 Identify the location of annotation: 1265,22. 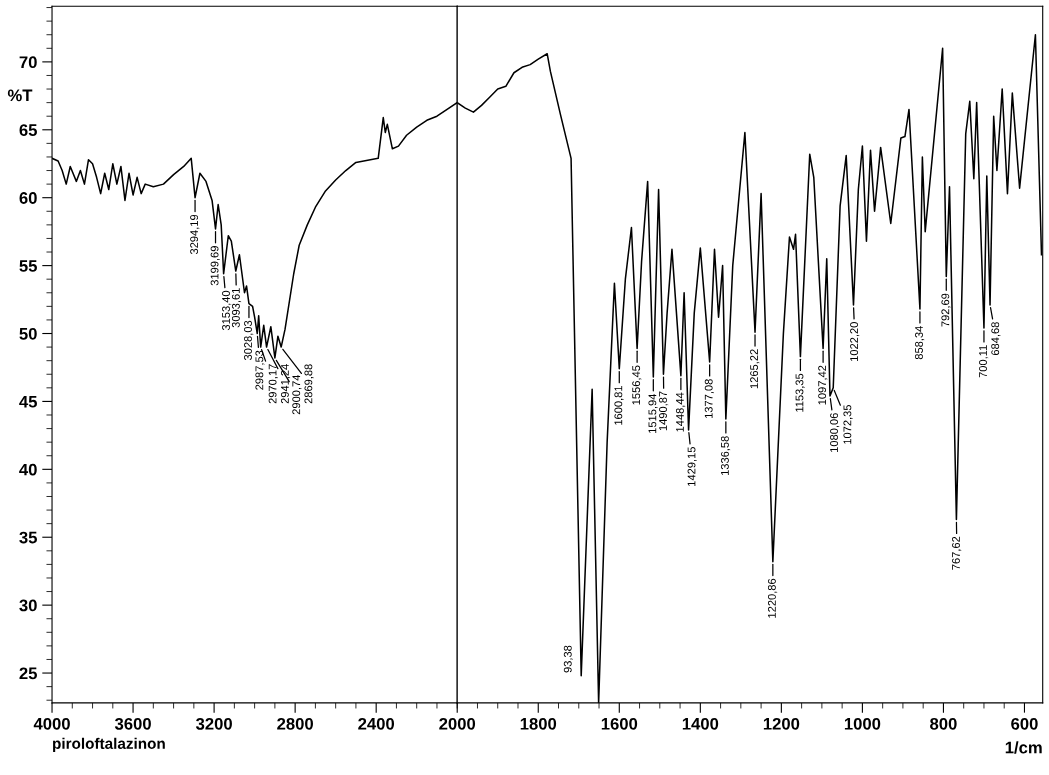
(755, 369).